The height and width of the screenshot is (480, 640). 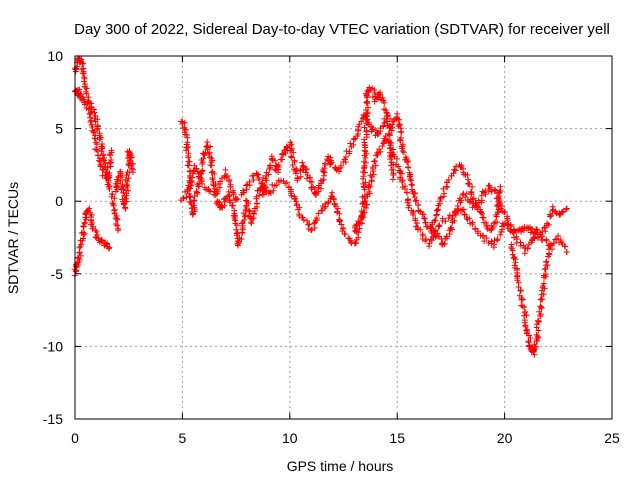 I want to click on y-tick-label: -10, so click(x=53, y=346).